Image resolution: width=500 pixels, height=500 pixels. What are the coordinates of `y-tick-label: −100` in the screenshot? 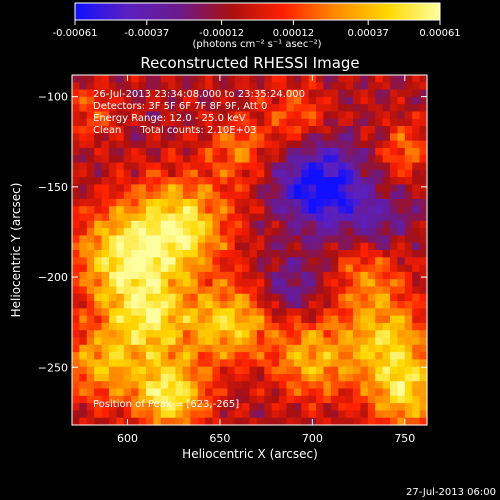 It's located at (53, 97).